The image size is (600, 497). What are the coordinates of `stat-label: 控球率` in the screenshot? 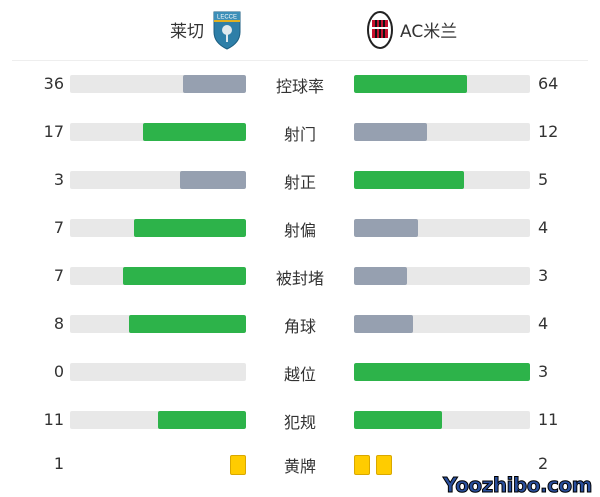 It's located at (299, 86).